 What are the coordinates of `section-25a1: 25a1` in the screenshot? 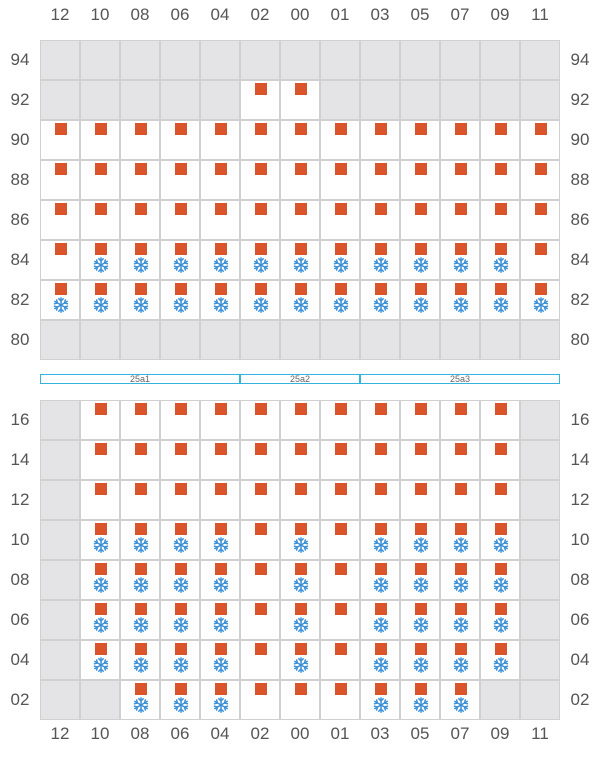 It's located at (140, 379).